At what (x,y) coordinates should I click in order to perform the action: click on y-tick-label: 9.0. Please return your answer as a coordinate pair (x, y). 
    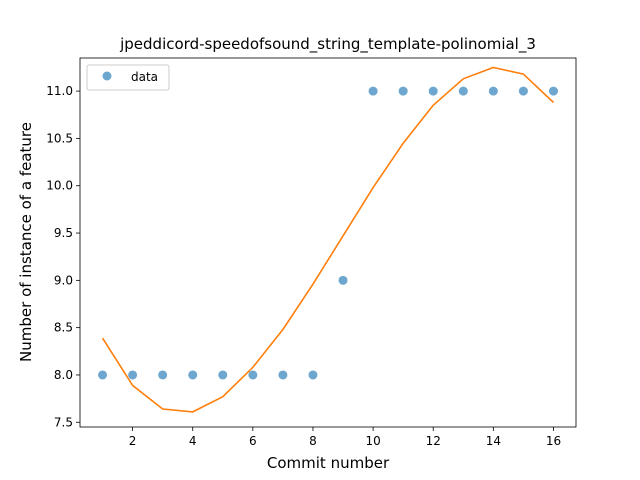
    Looking at the image, I should click on (63, 280).